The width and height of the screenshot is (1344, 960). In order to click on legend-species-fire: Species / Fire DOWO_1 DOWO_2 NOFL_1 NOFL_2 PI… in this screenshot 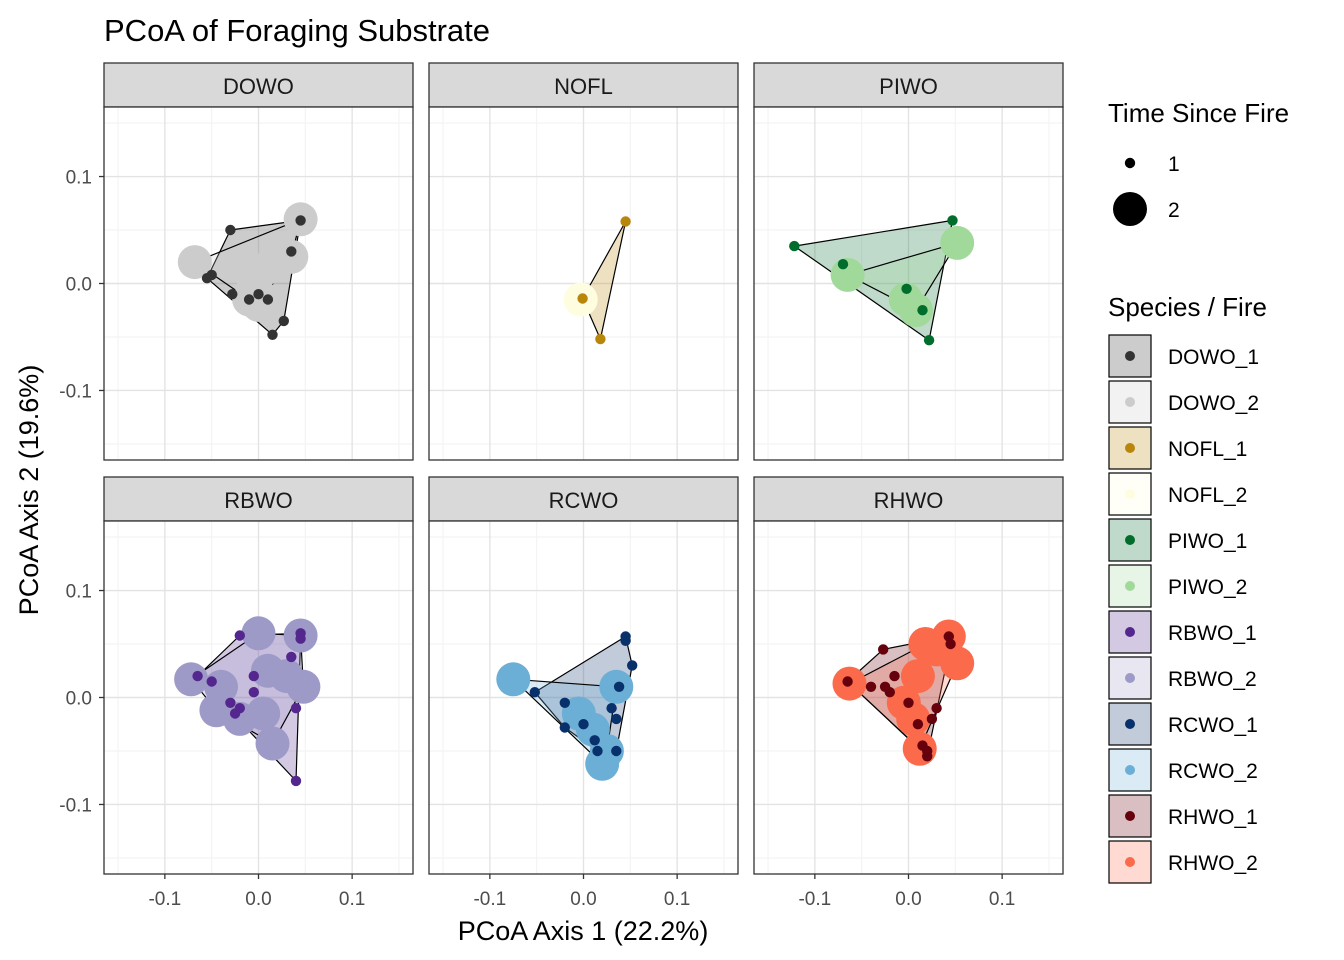, I will do `click(1187, 588)`.